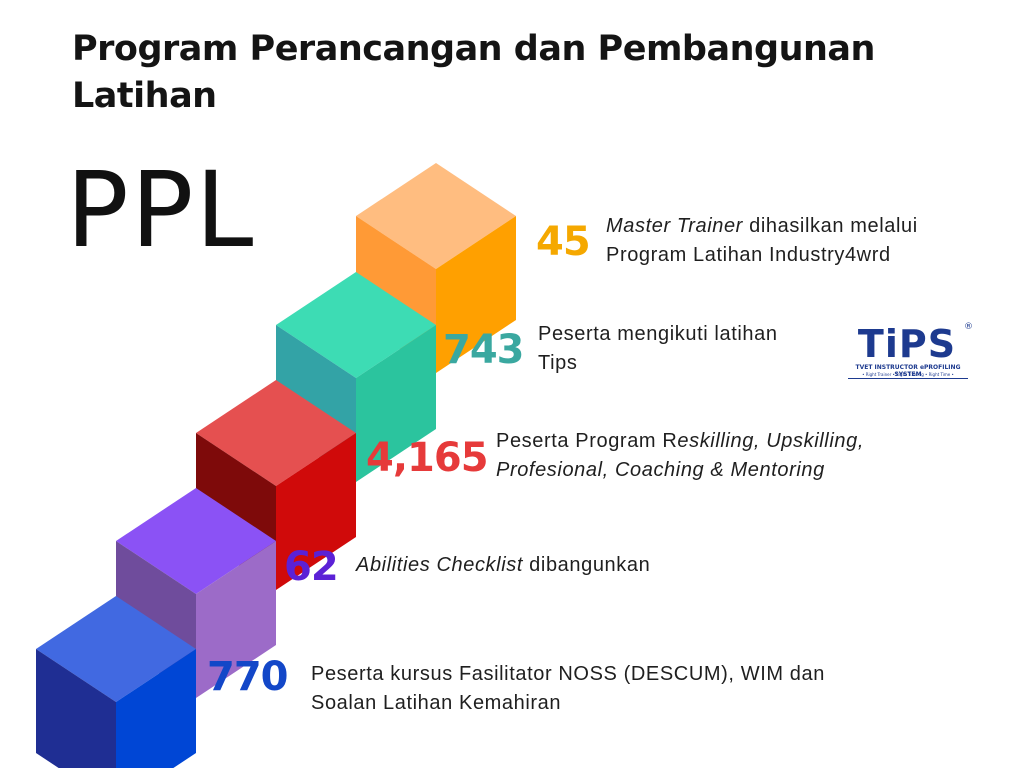 Image resolution: width=1024 pixels, height=768 pixels. I want to click on step-number-master-trainer: 45, so click(563, 242).